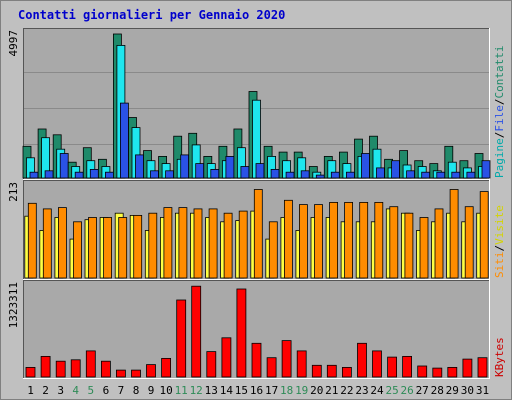  What do you see at coordinates (196, 390) in the screenshot?
I see `x-tick-label: 12` at bounding box center [196, 390].